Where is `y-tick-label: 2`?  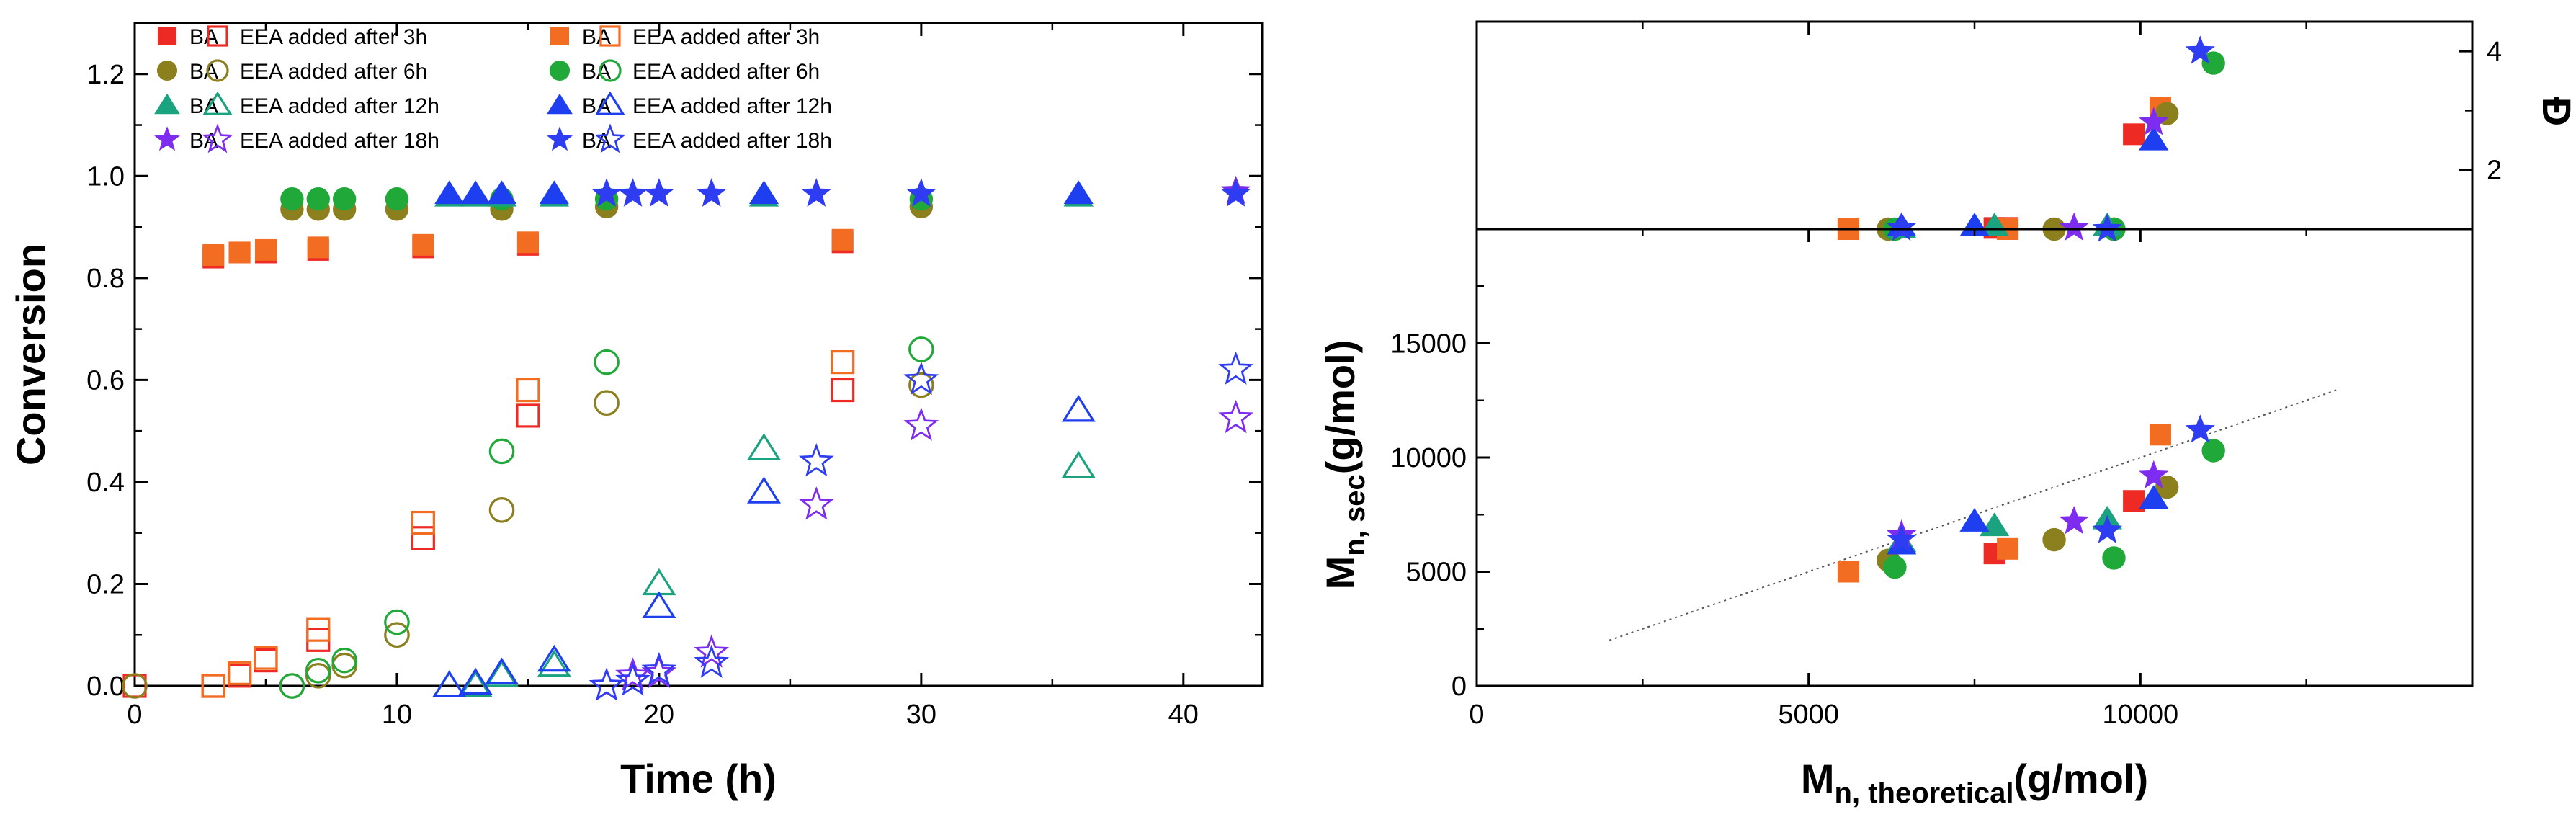
y-tick-label: 2 is located at coordinates (2494, 171).